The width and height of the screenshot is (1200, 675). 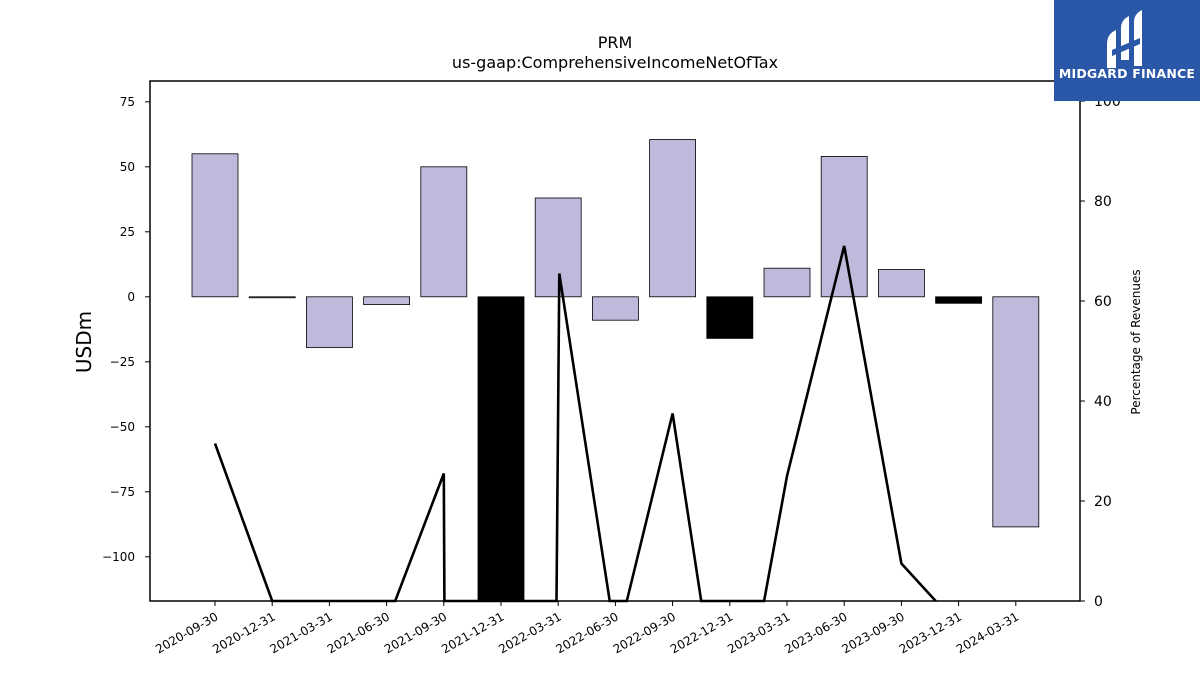 I want to click on y-tick-label: −100, so click(x=118, y=557).